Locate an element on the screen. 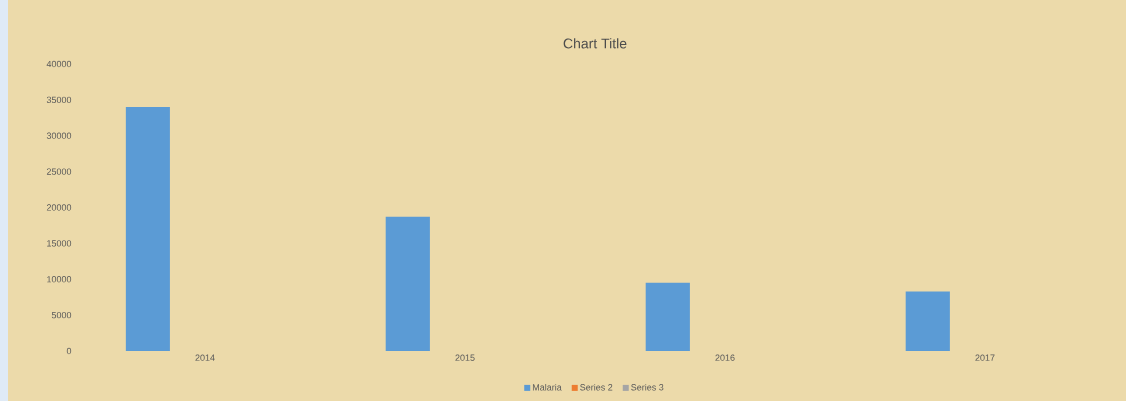 The width and height of the screenshot is (1126, 401). x-tick-label: 2016 is located at coordinates (725, 357).